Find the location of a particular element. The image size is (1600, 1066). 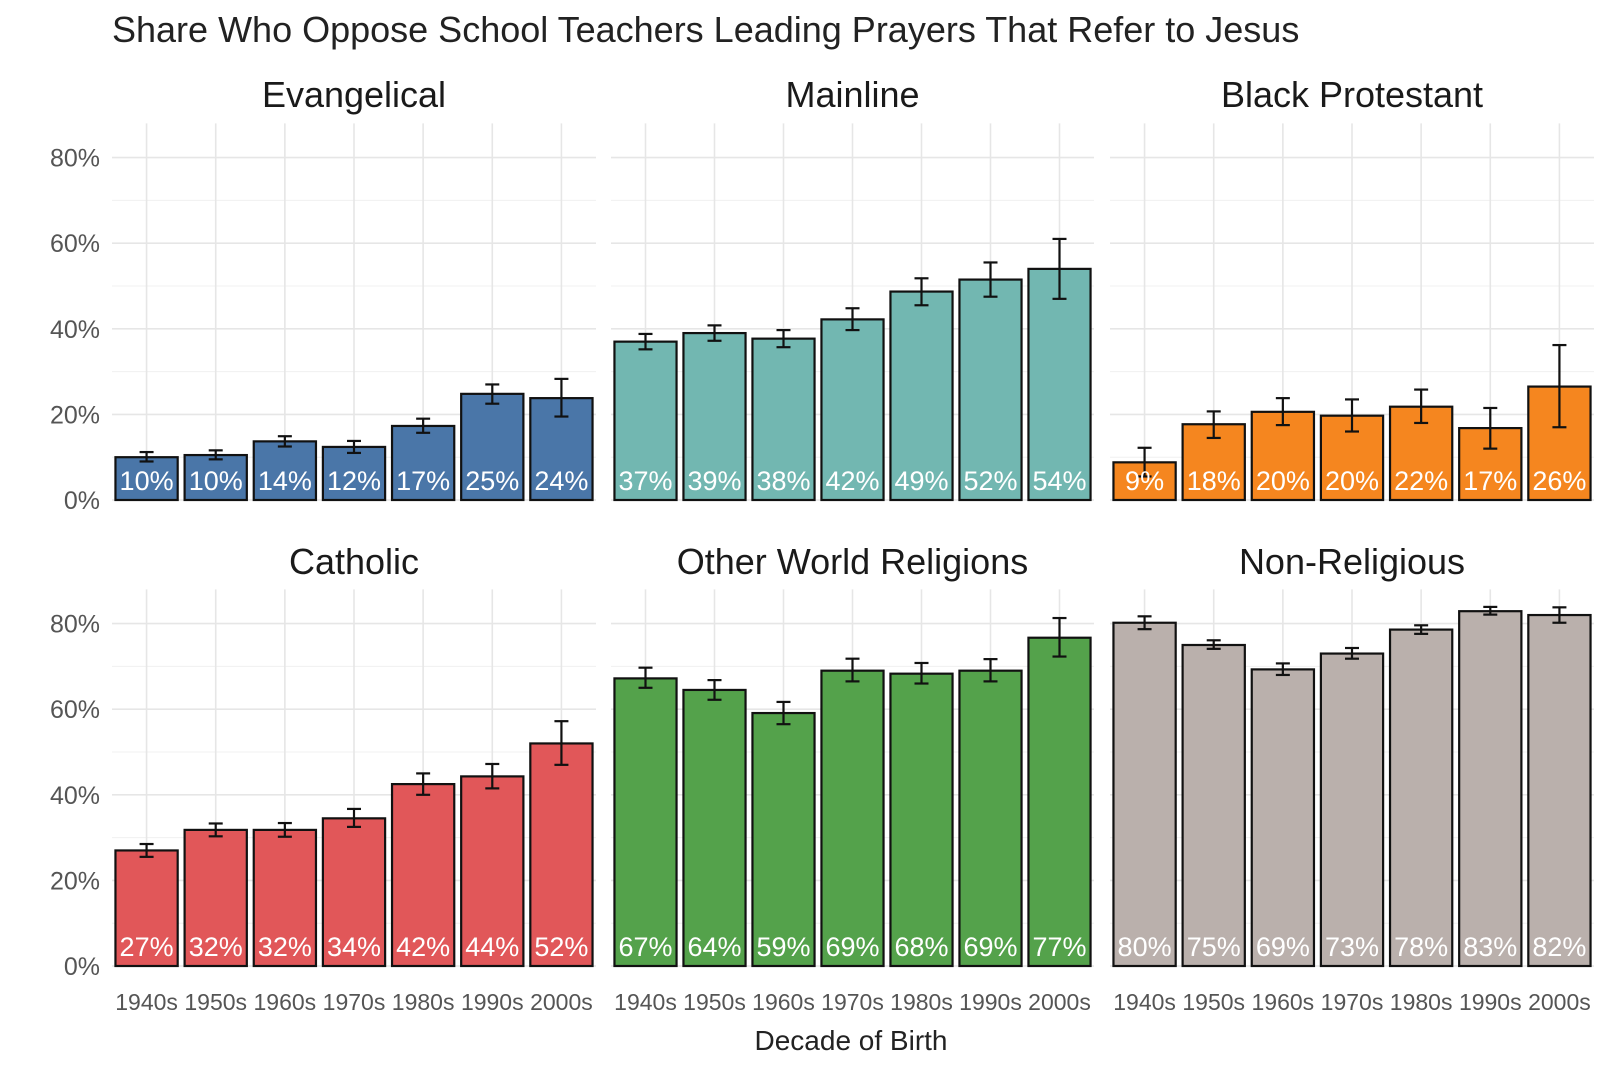

y-tick-label: 20% is located at coordinates (75, 881).